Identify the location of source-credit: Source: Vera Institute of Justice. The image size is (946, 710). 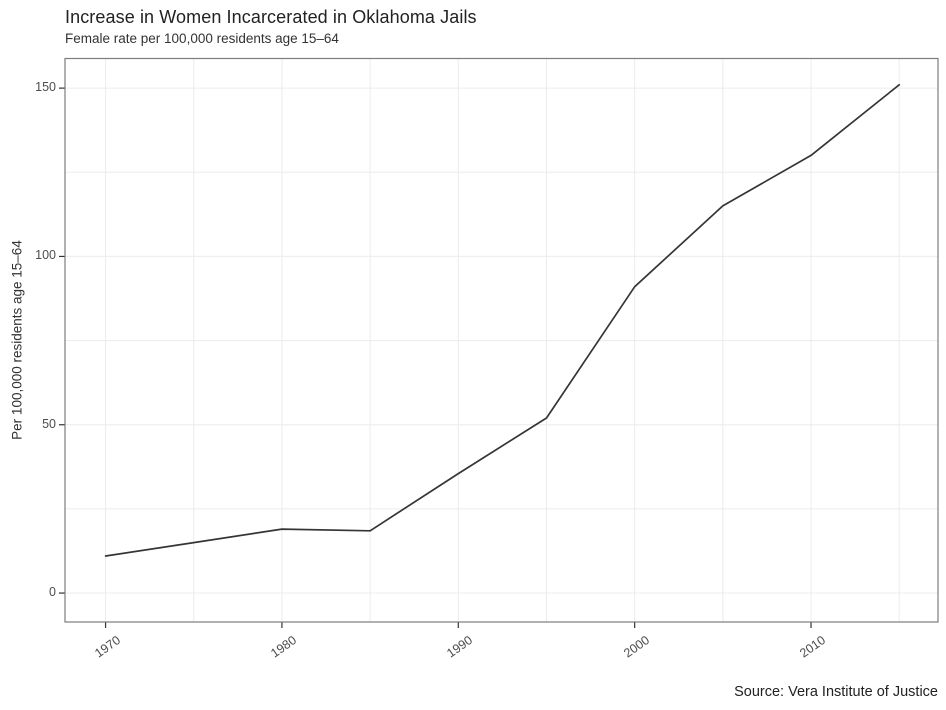
(836, 692).